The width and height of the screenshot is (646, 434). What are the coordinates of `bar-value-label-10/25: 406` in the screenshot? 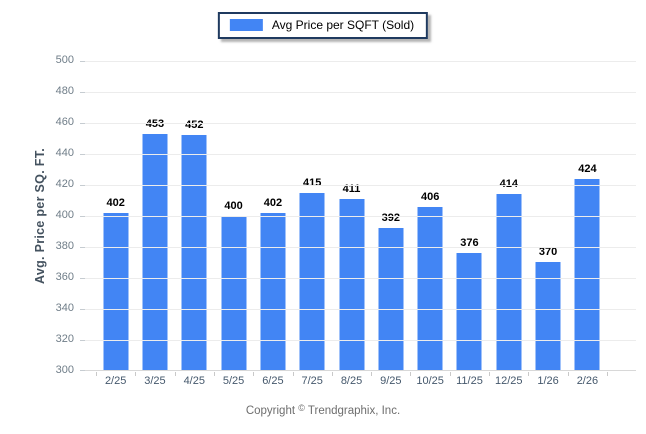 It's located at (430, 197).